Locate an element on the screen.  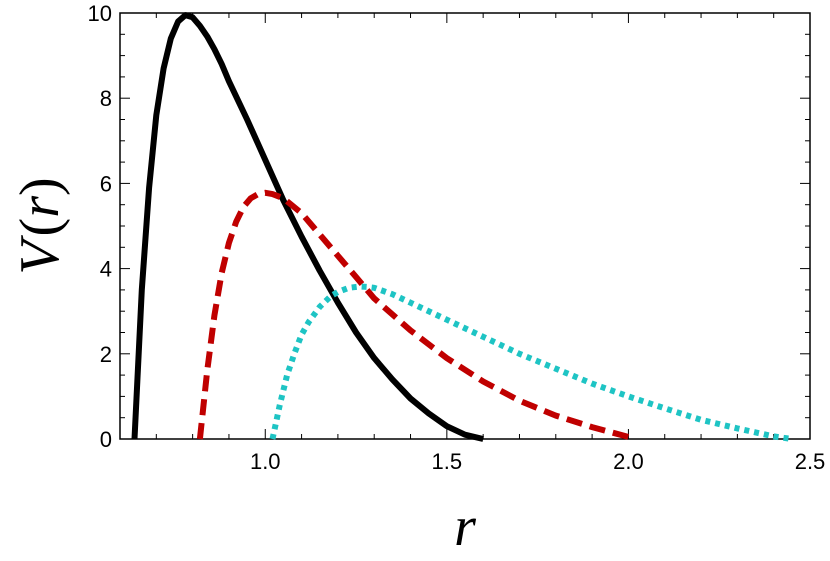
x-tick-label: 2.0 is located at coordinates (628, 461).